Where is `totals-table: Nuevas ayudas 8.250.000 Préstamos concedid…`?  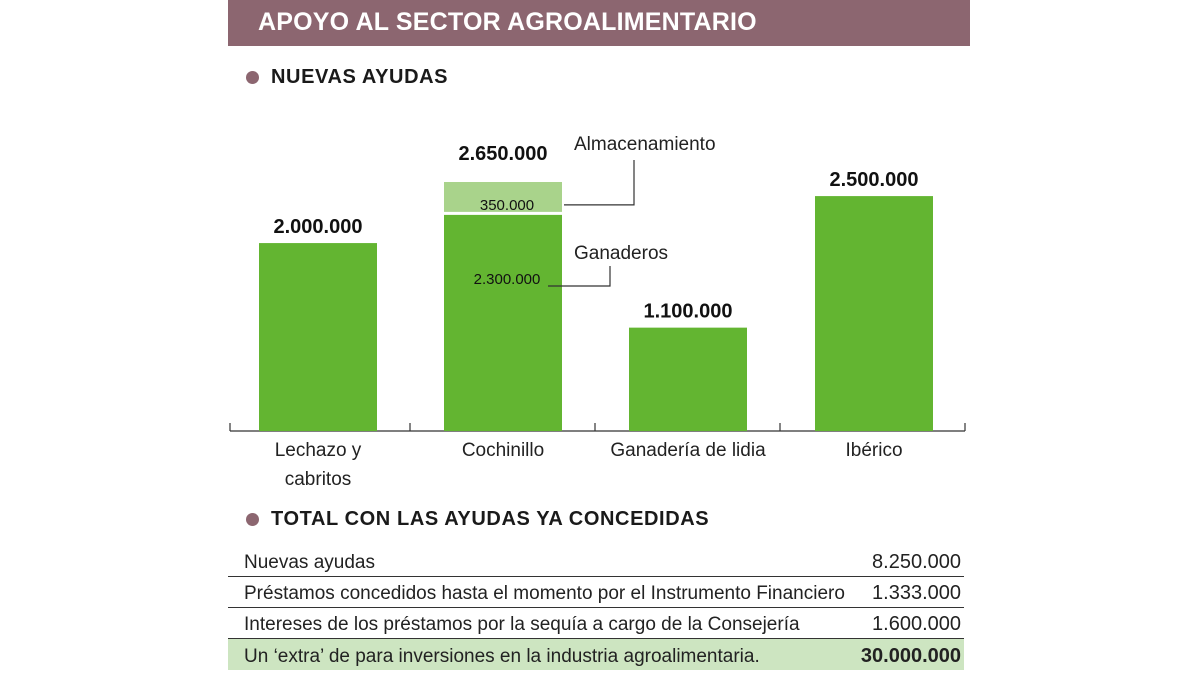
totals-table: Nuevas ayudas 8.250.000 Préstamos concedid… is located at coordinates (596, 608).